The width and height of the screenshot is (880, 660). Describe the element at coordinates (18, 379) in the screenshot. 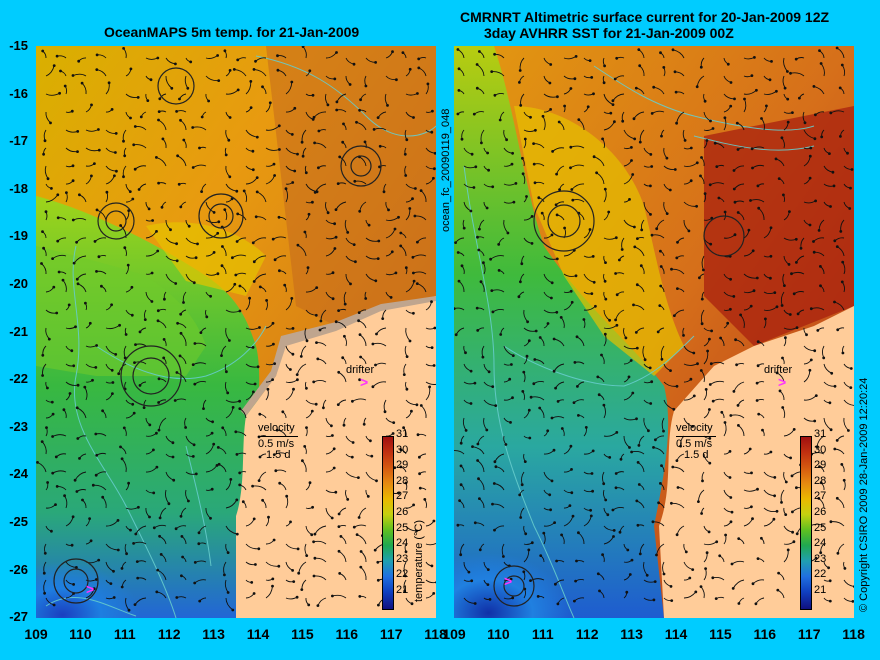

I see `y-tick-label: -22` at that location.